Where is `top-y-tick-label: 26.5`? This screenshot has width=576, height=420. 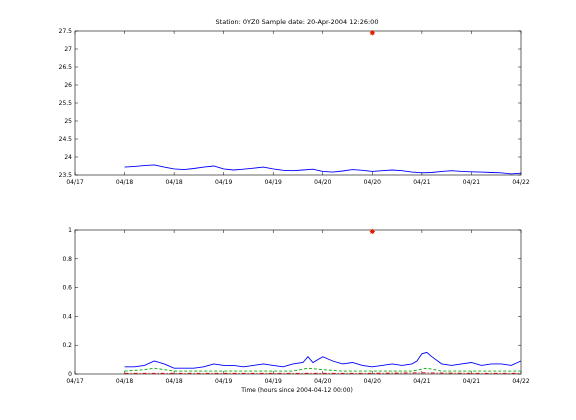 top-y-tick-label: 26.5 is located at coordinates (66, 67).